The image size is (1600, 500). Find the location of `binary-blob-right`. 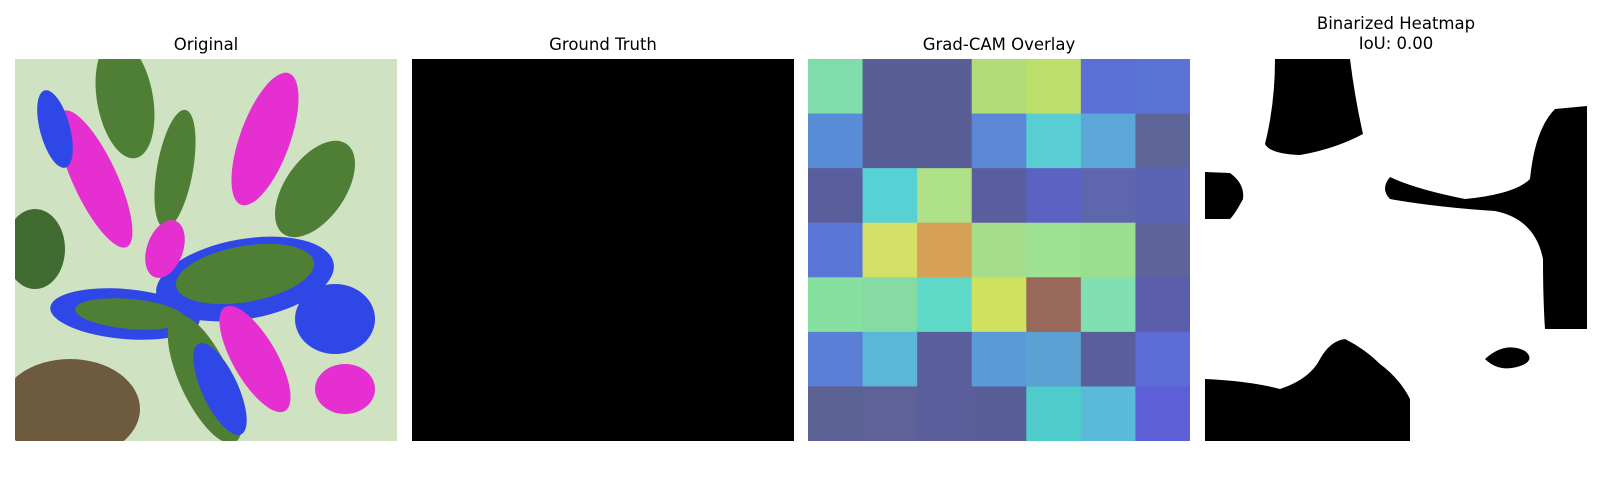

binary-blob-right is located at coordinates (1486, 217).